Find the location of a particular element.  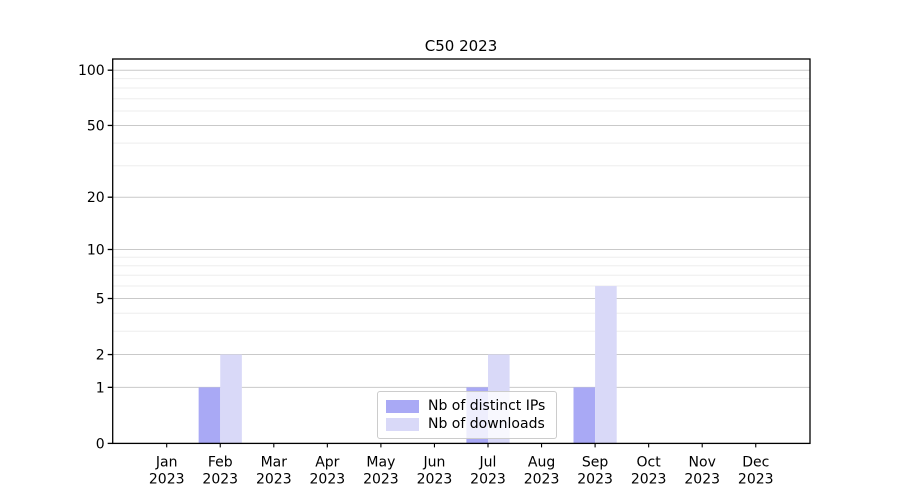

x-tick-label-month: Oct is located at coordinates (649, 463).